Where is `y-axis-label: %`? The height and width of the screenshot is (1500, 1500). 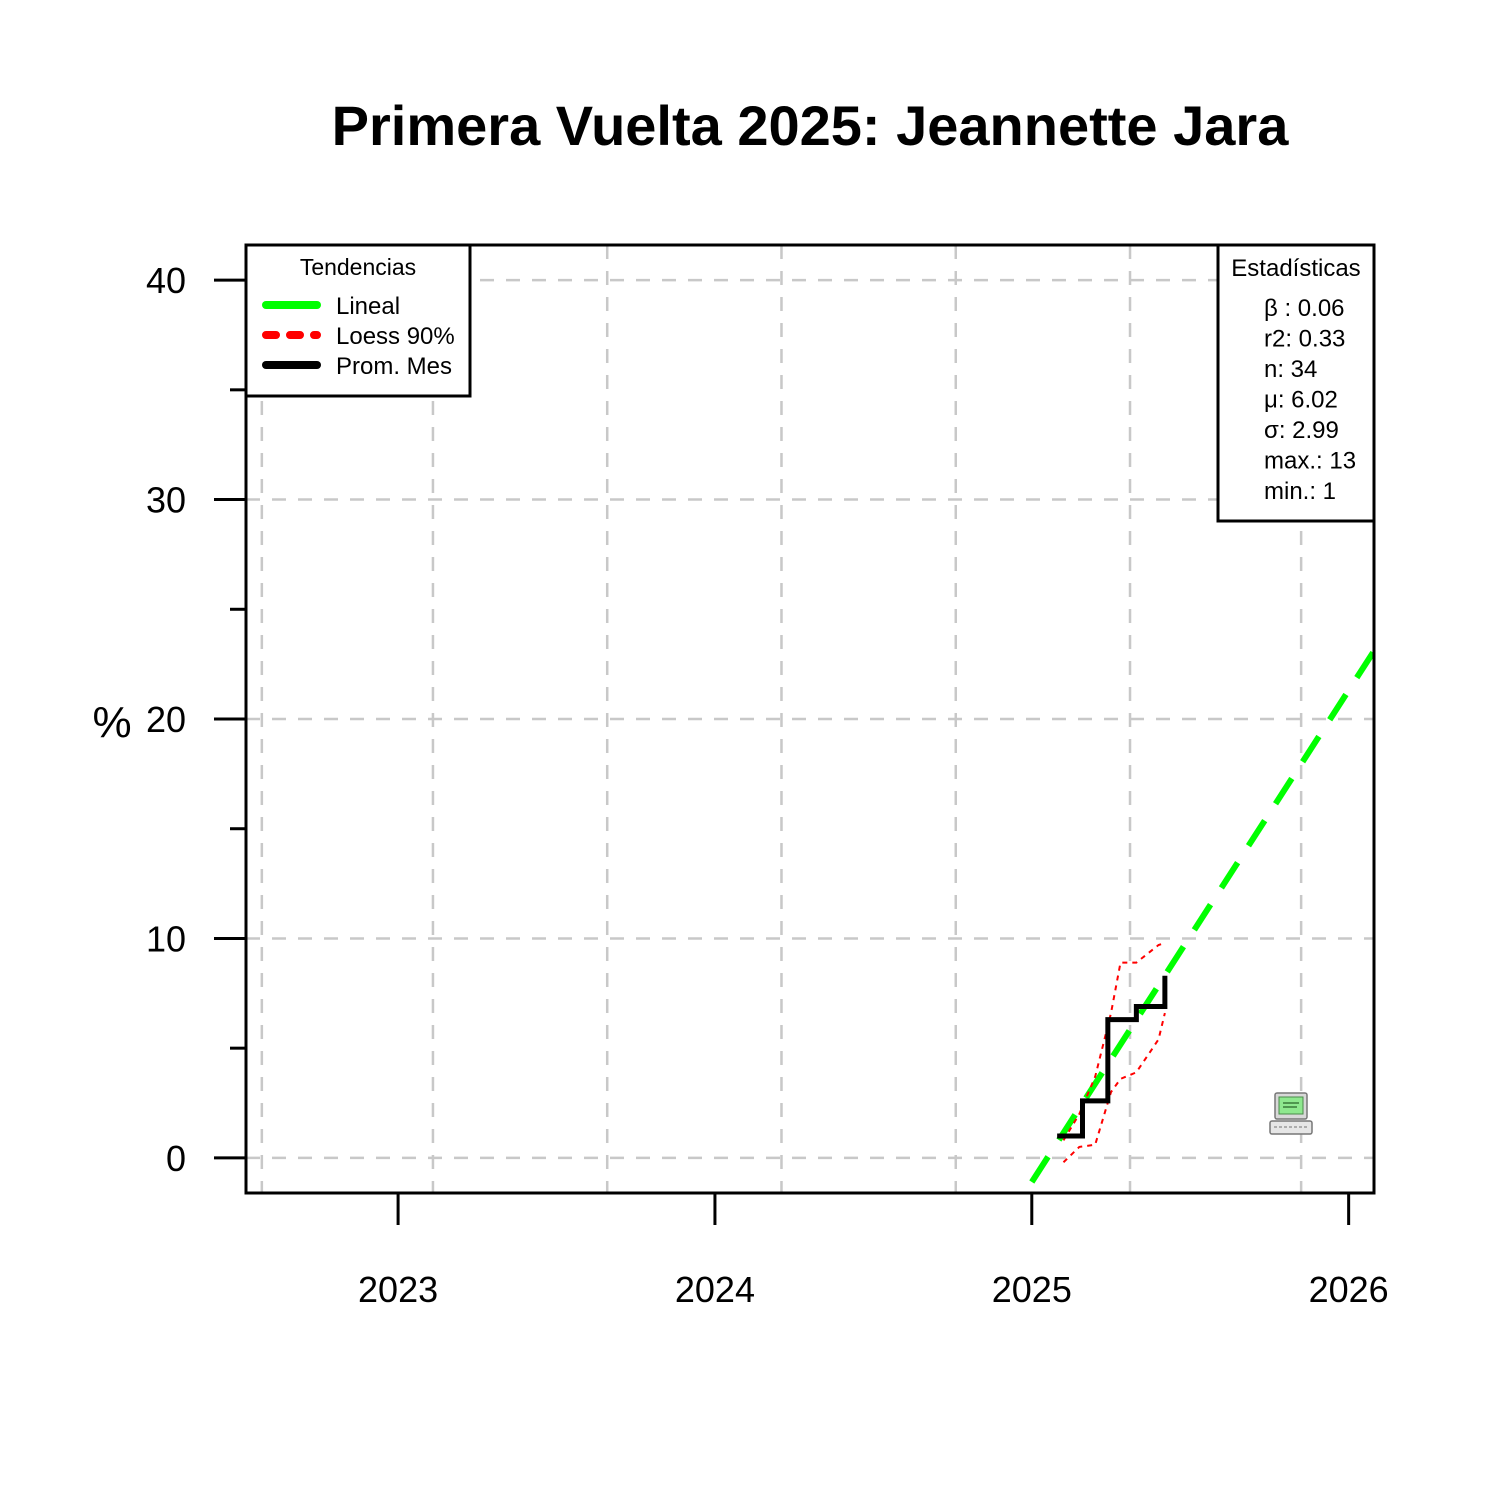 y-axis-label: % is located at coordinates (111, 722).